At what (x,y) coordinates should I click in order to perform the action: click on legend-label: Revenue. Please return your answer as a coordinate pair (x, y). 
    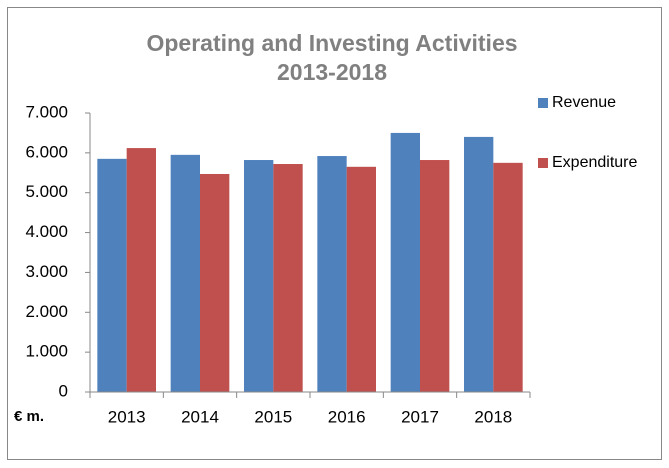
    Looking at the image, I should click on (584, 102).